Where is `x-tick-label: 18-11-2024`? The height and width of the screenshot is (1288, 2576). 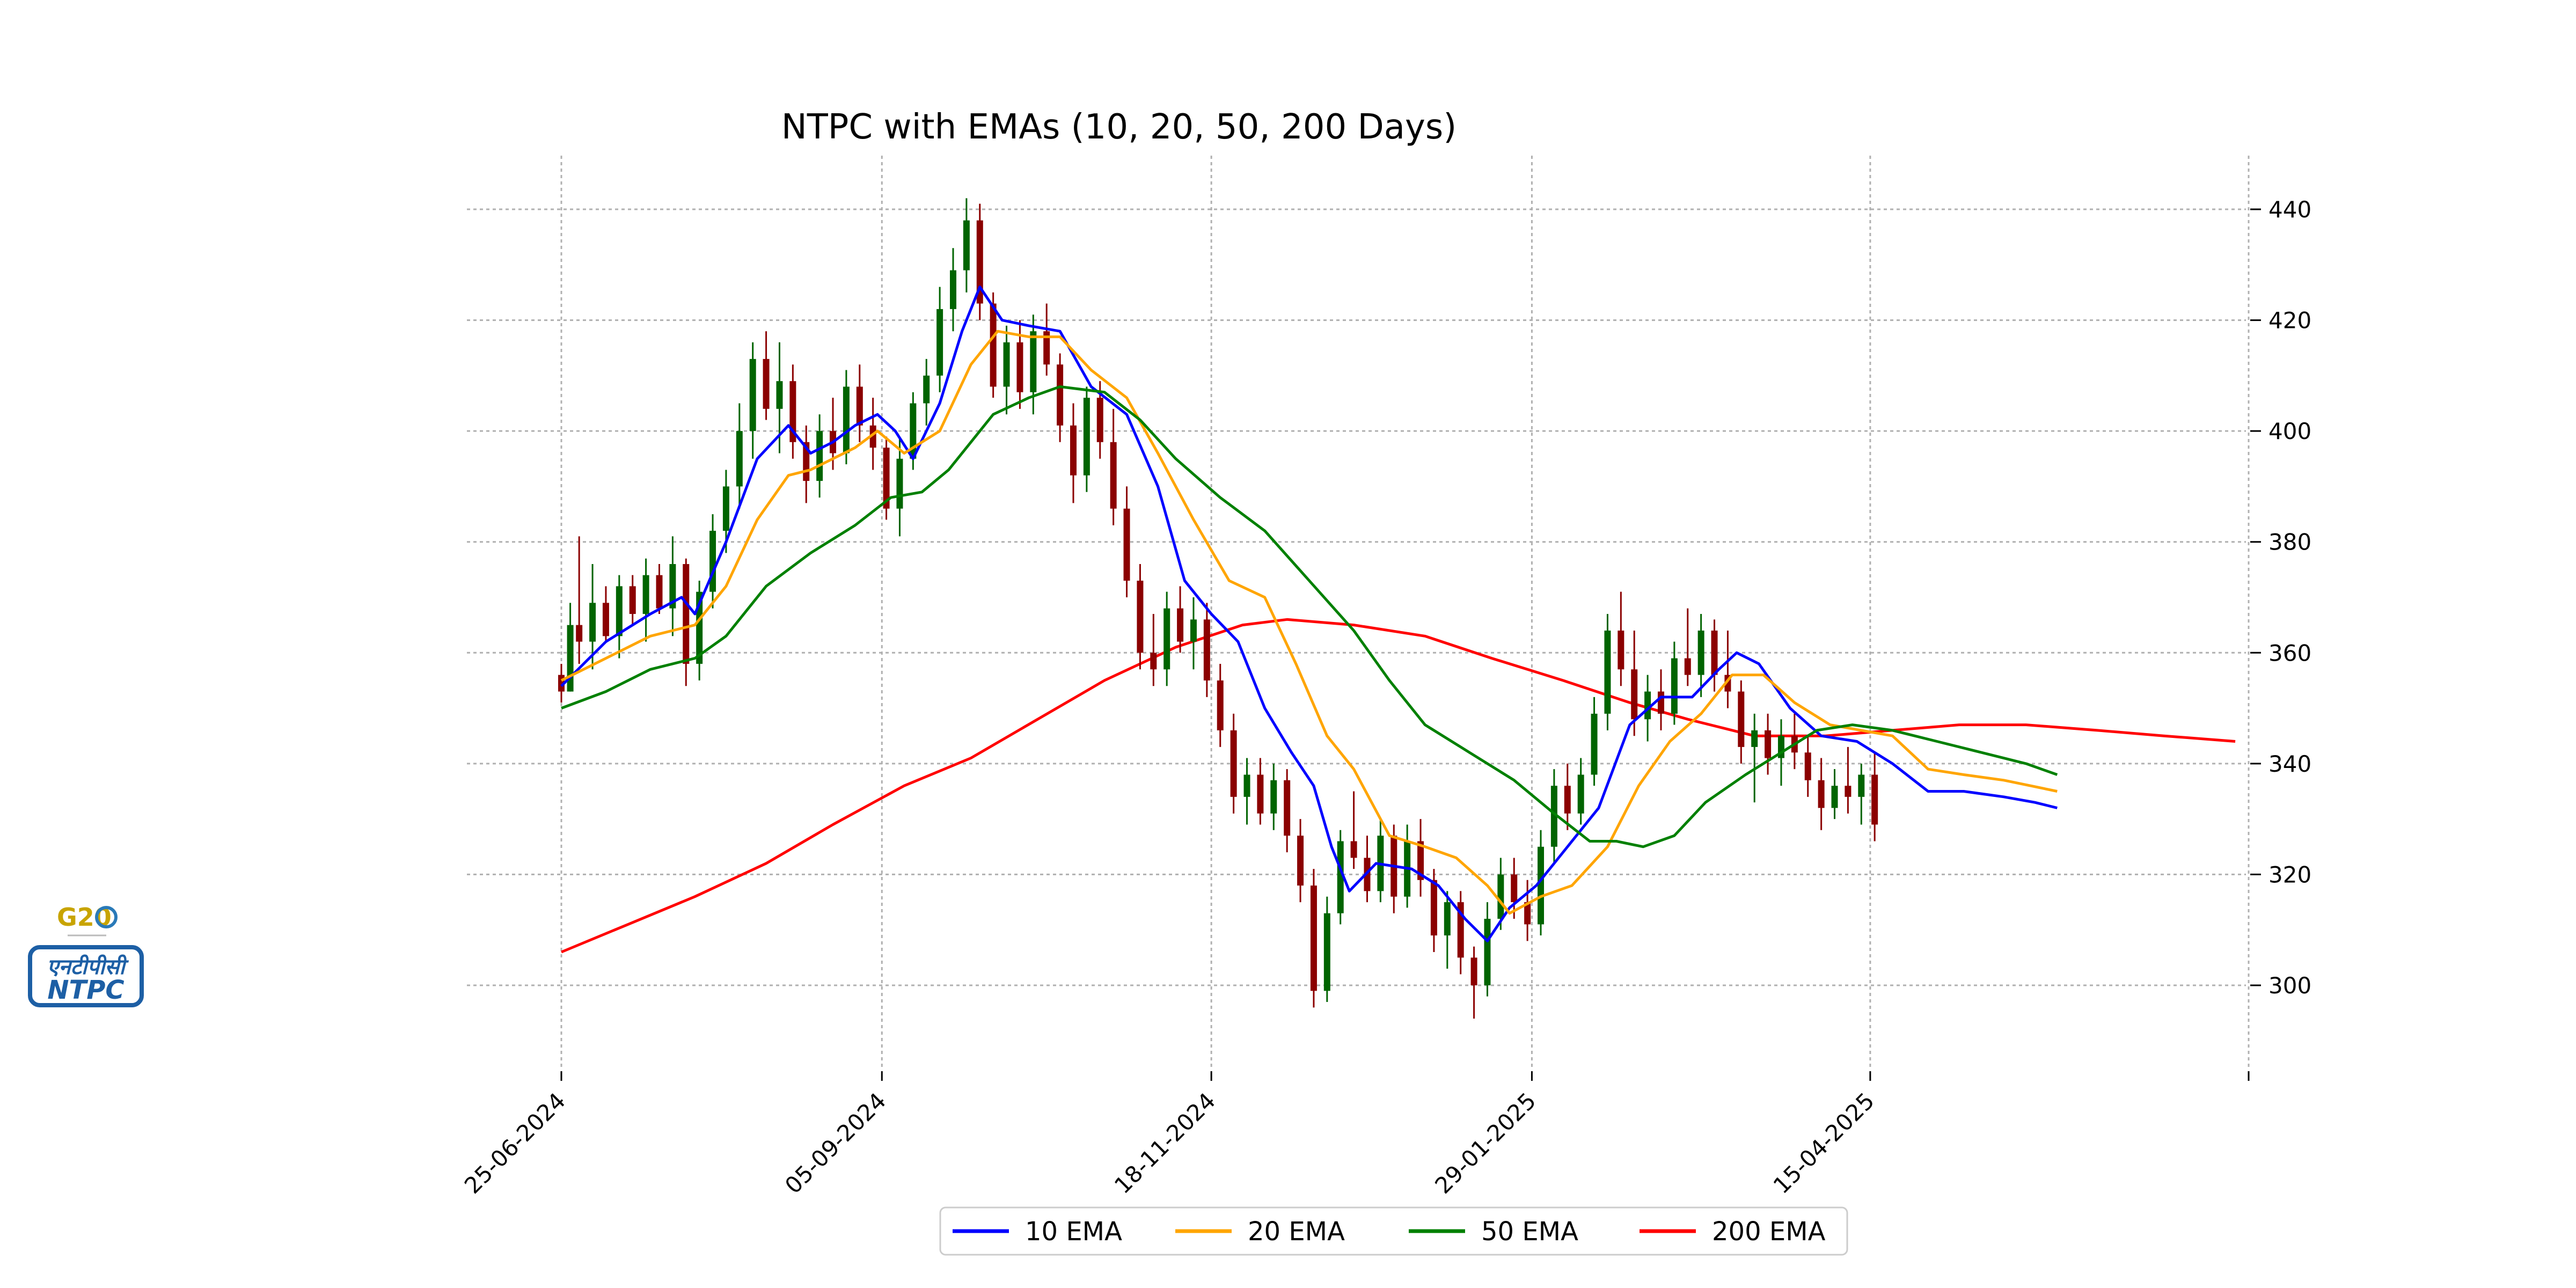
x-tick-label: 18-11-2024 is located at coordinates (1164, 1143).